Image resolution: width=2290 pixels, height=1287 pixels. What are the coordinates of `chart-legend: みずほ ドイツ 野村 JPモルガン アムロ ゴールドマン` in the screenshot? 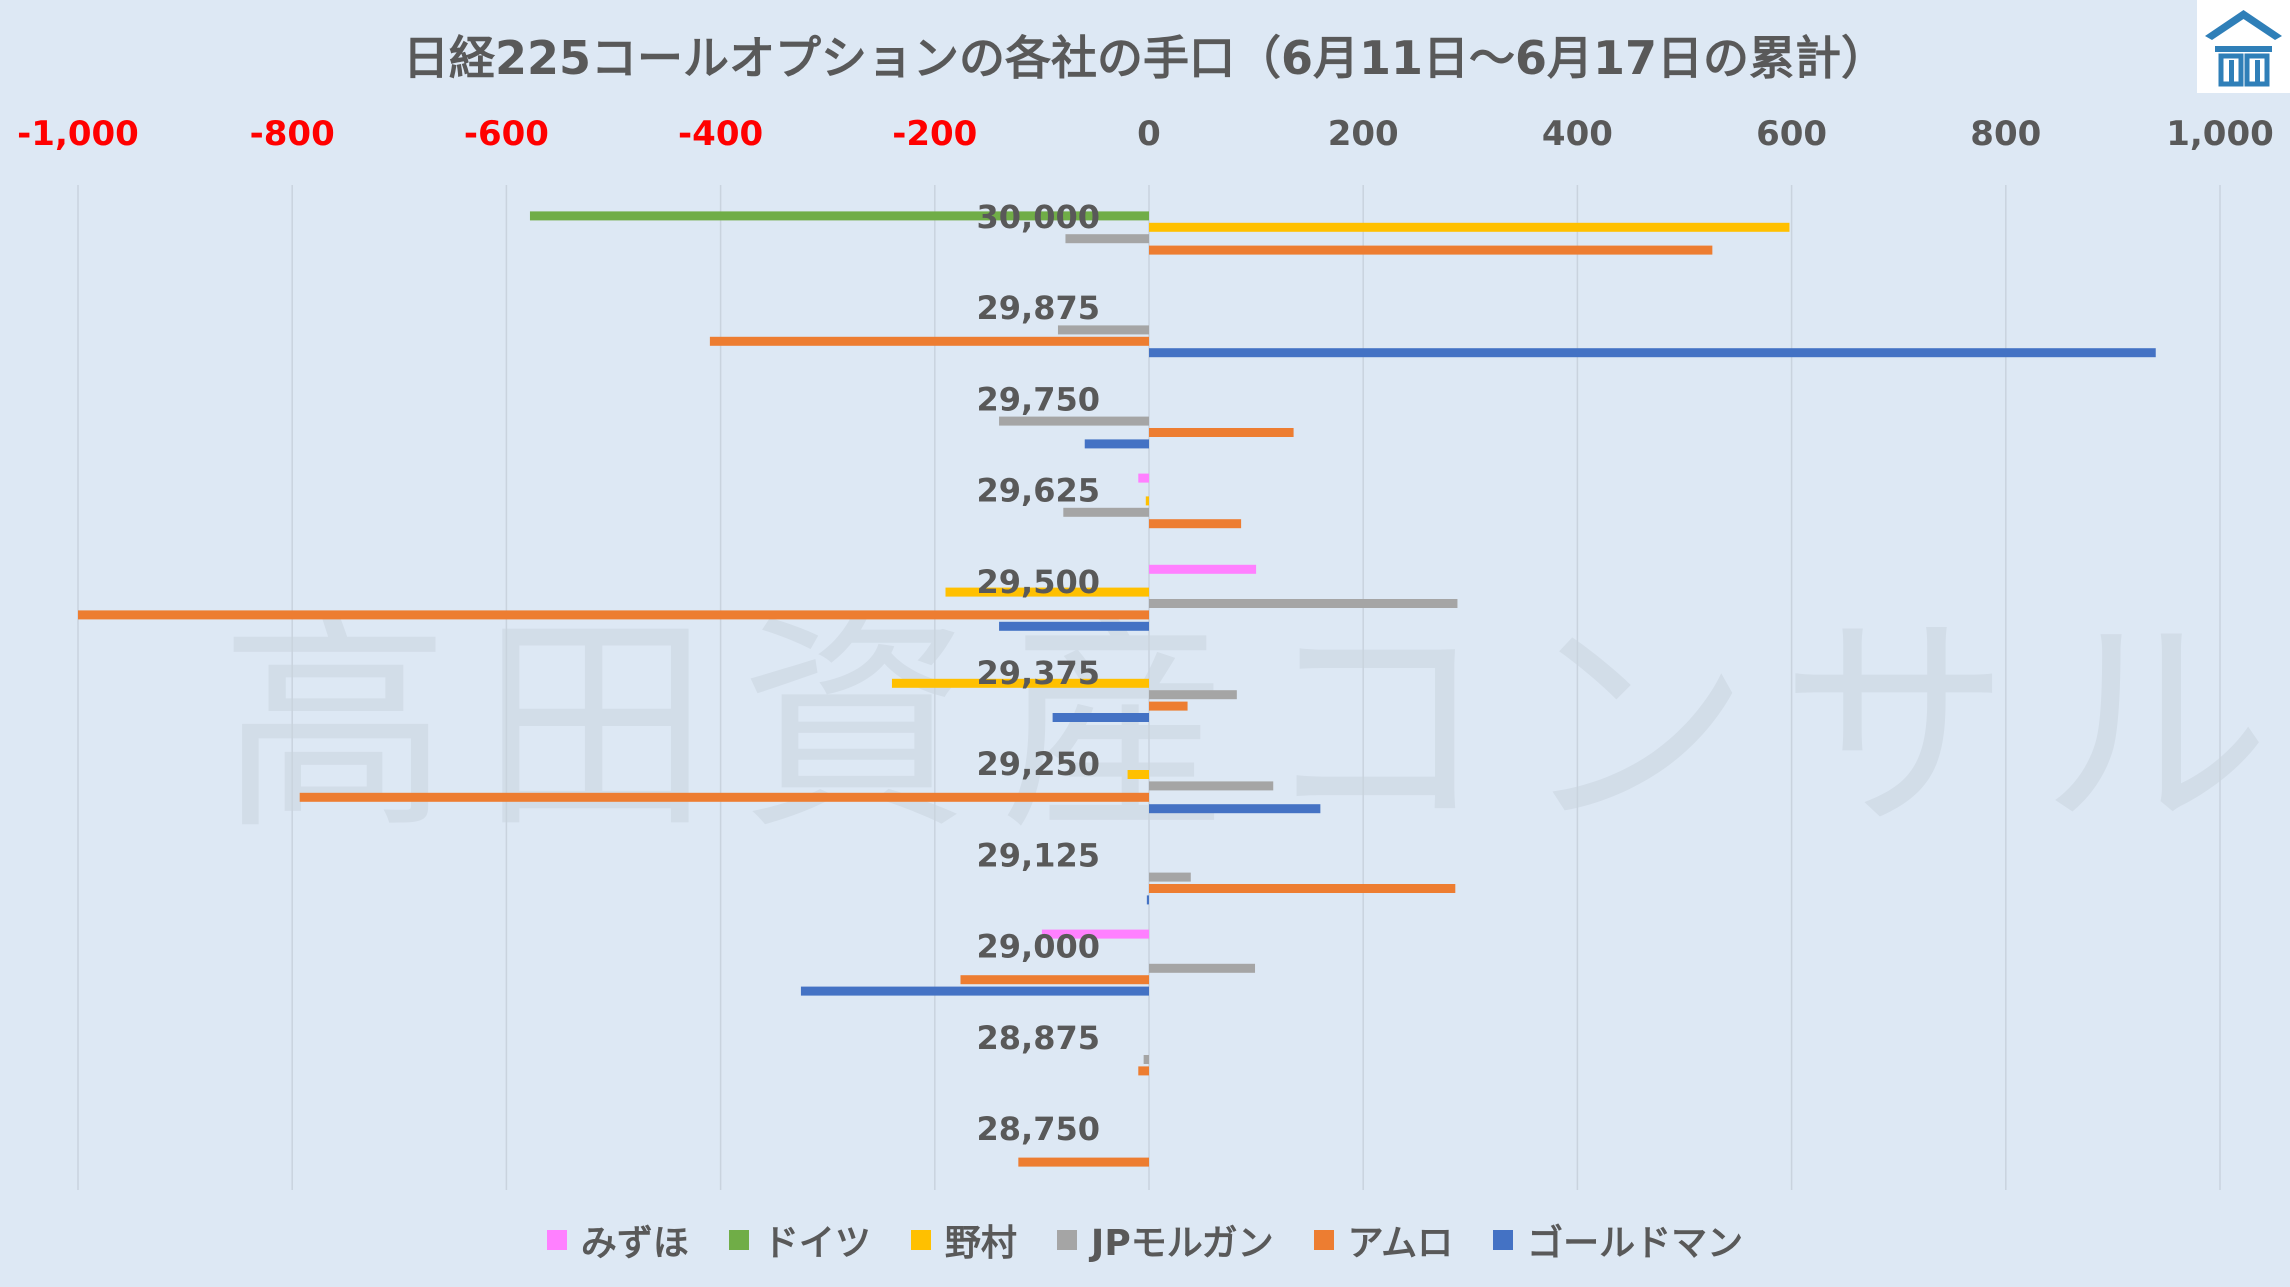 It's located at (1145, 1240).